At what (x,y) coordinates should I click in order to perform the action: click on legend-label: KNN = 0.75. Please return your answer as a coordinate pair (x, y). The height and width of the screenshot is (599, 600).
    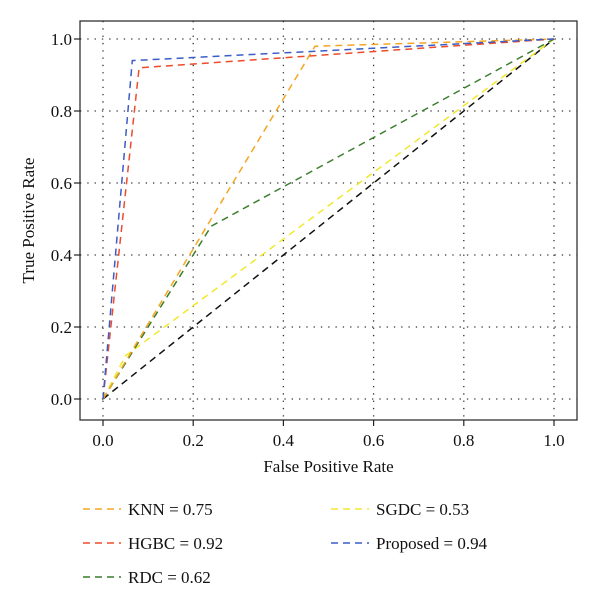
    Looking at the image, I should click on (170, 509).